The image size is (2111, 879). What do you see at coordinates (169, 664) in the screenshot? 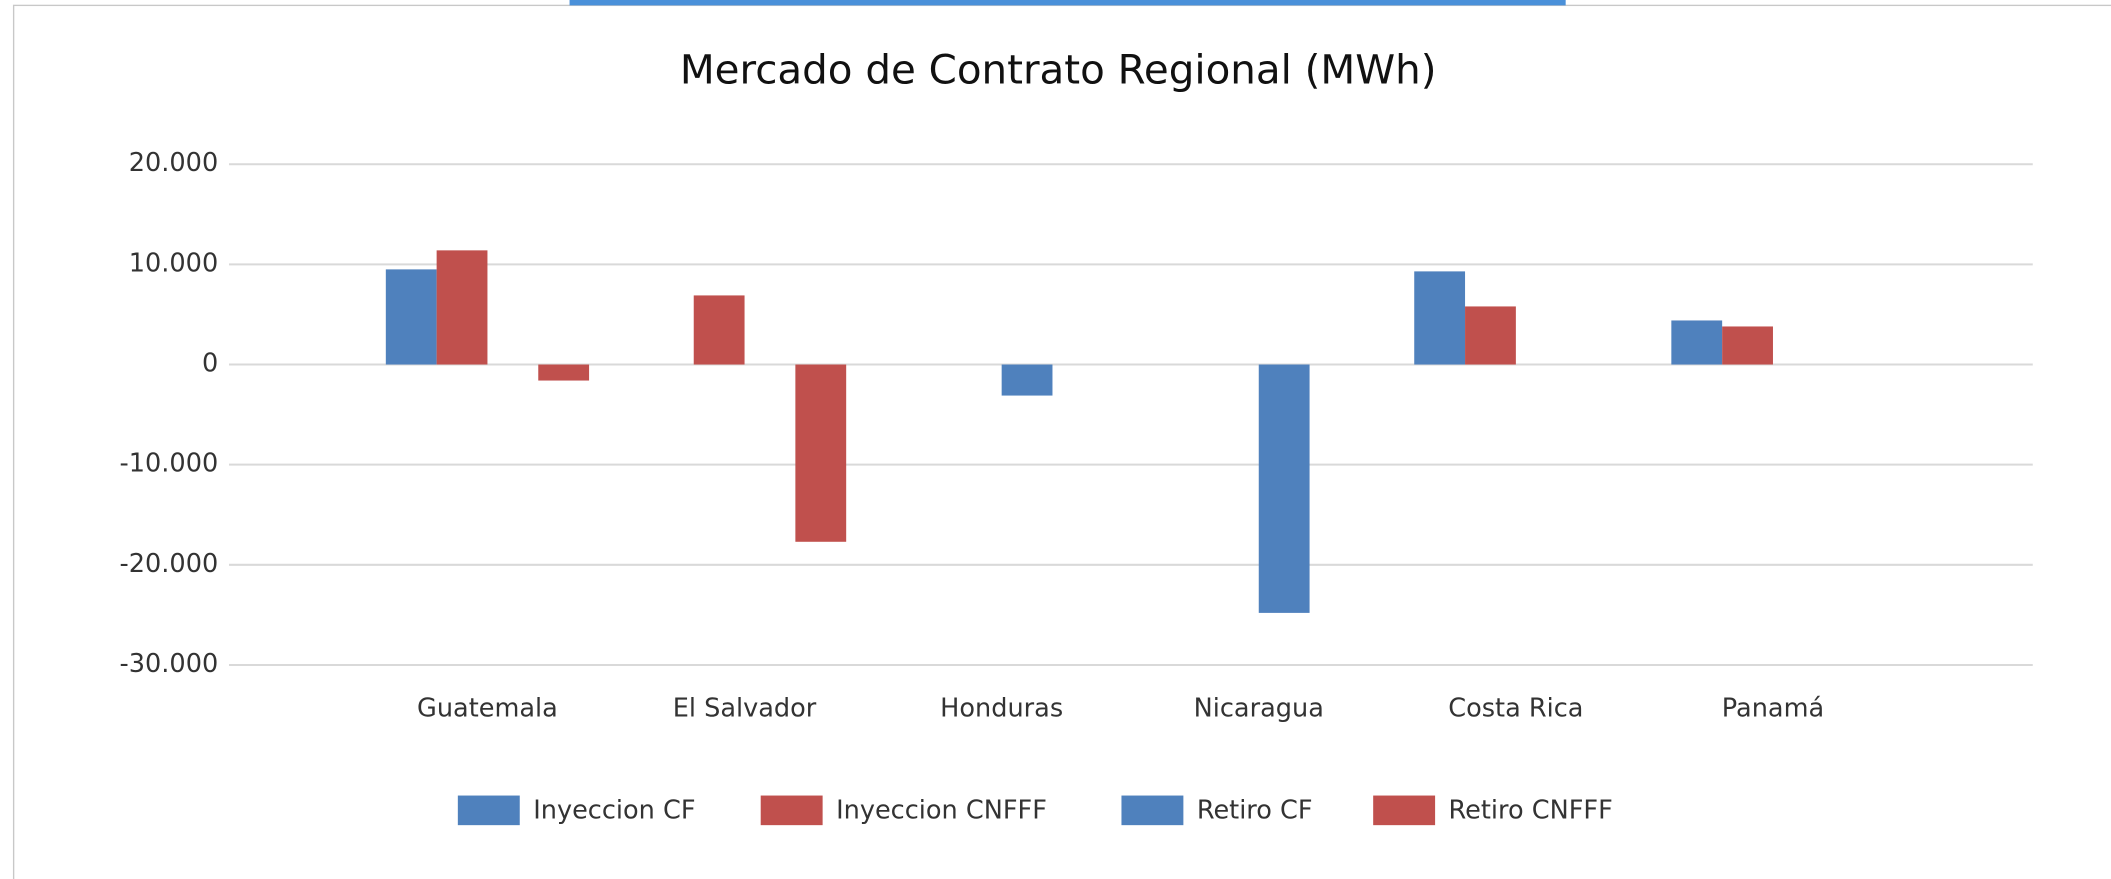
I see `y-tick-label: -30.000` at bounding box center [169, 664].